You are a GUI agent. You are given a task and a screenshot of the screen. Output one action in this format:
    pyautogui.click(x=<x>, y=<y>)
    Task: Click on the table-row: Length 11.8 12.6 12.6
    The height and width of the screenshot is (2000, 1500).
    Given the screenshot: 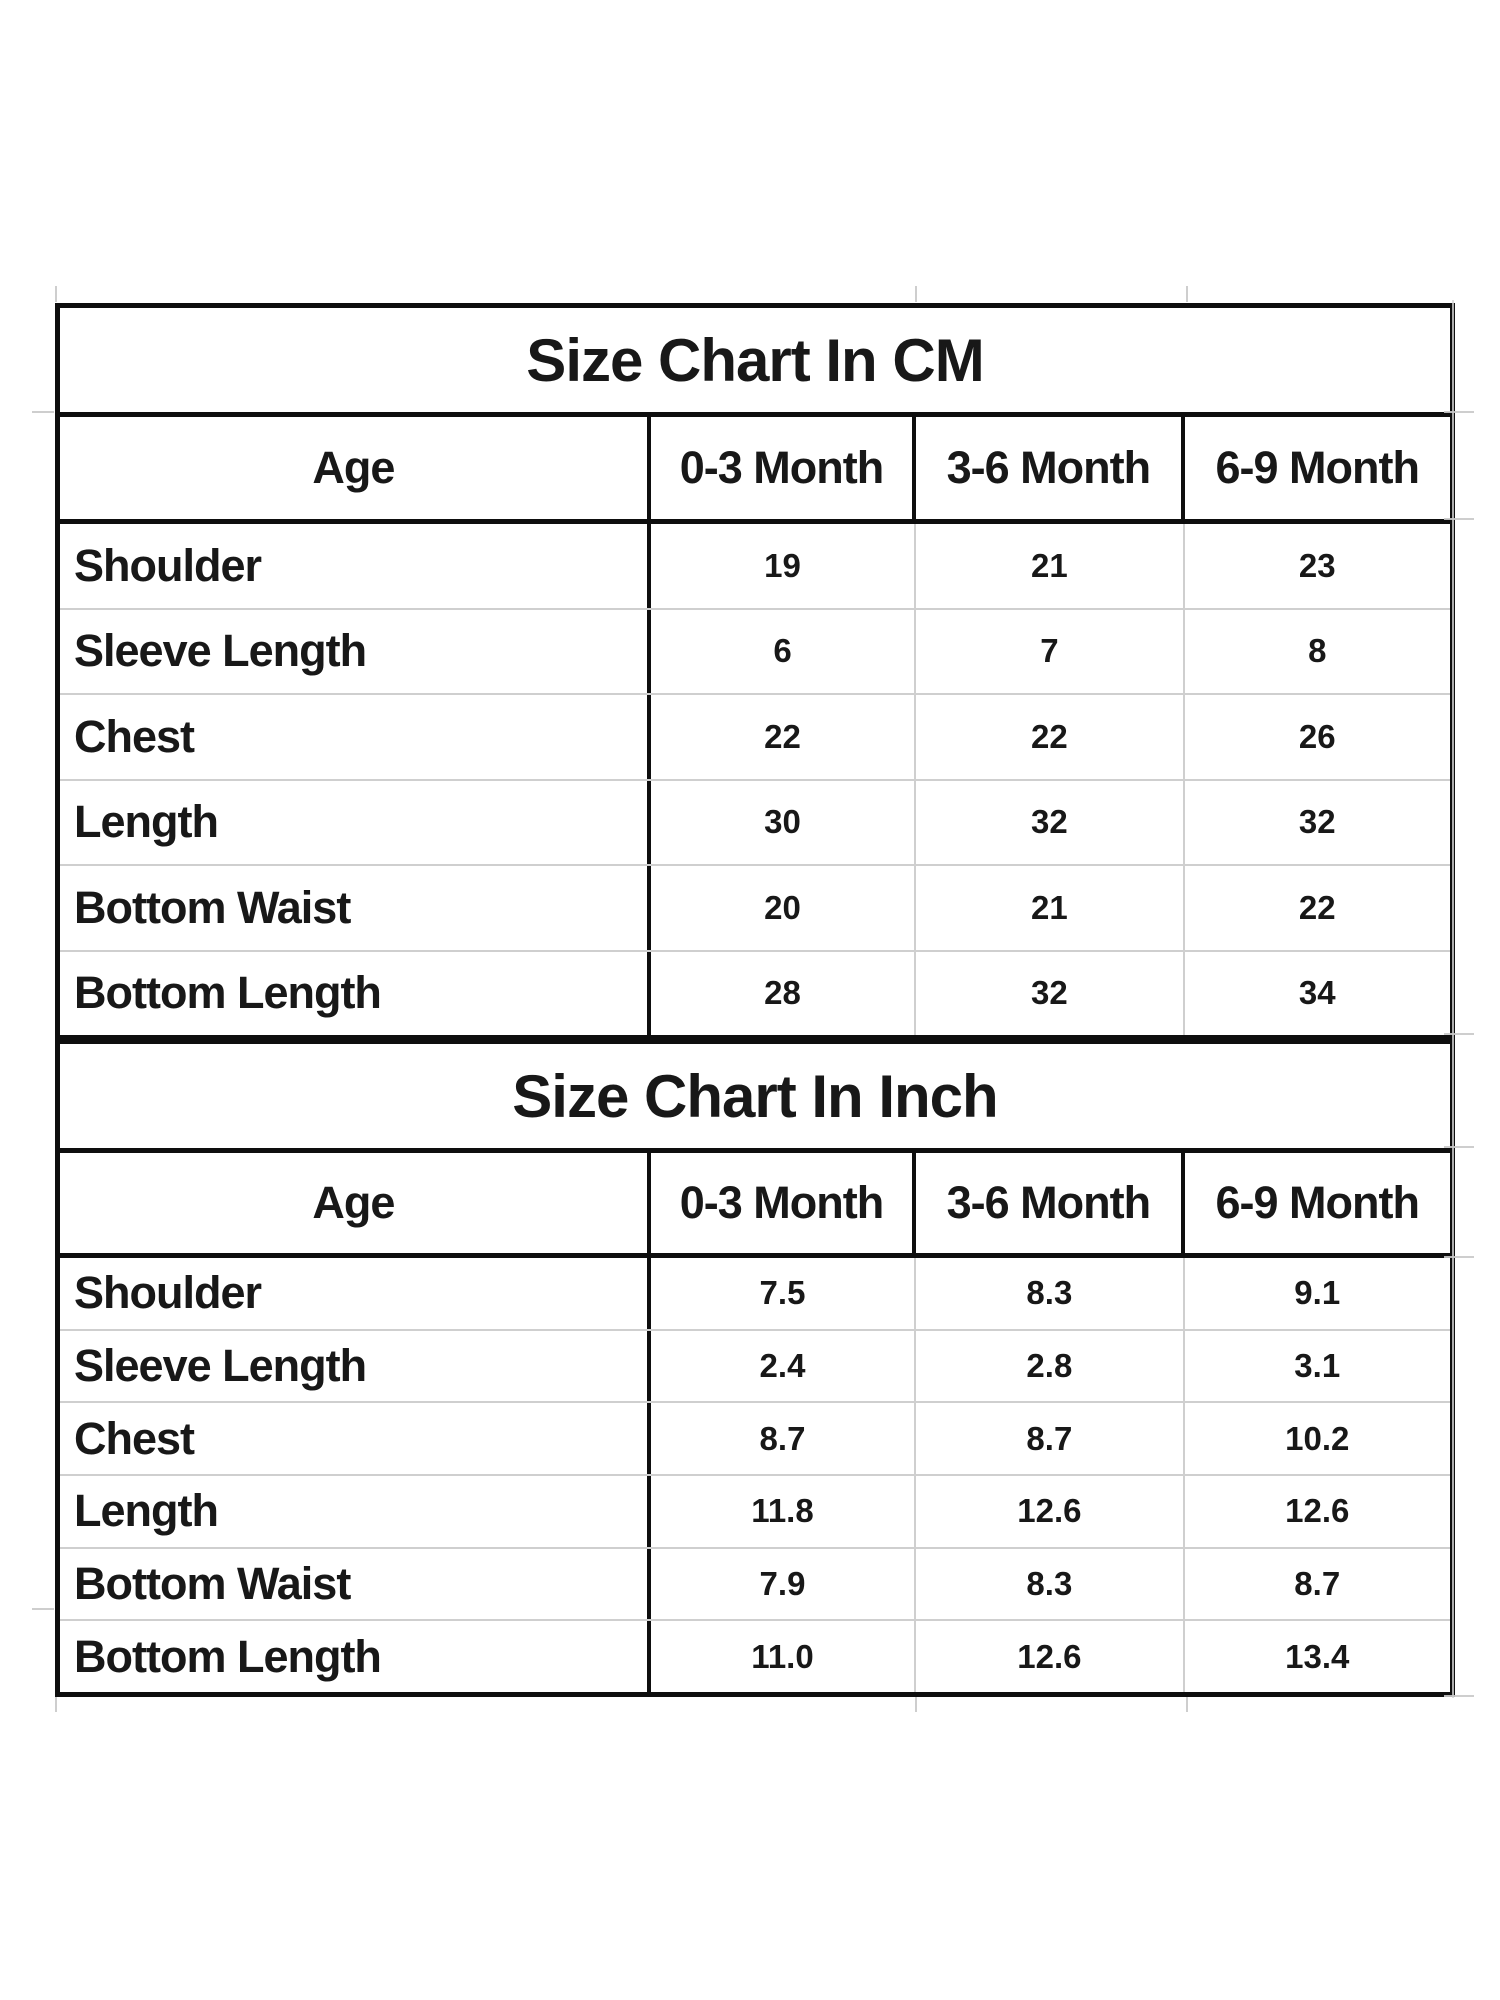 What is the action you would take?
    pyautogui.click(x=755, y=1512)
    